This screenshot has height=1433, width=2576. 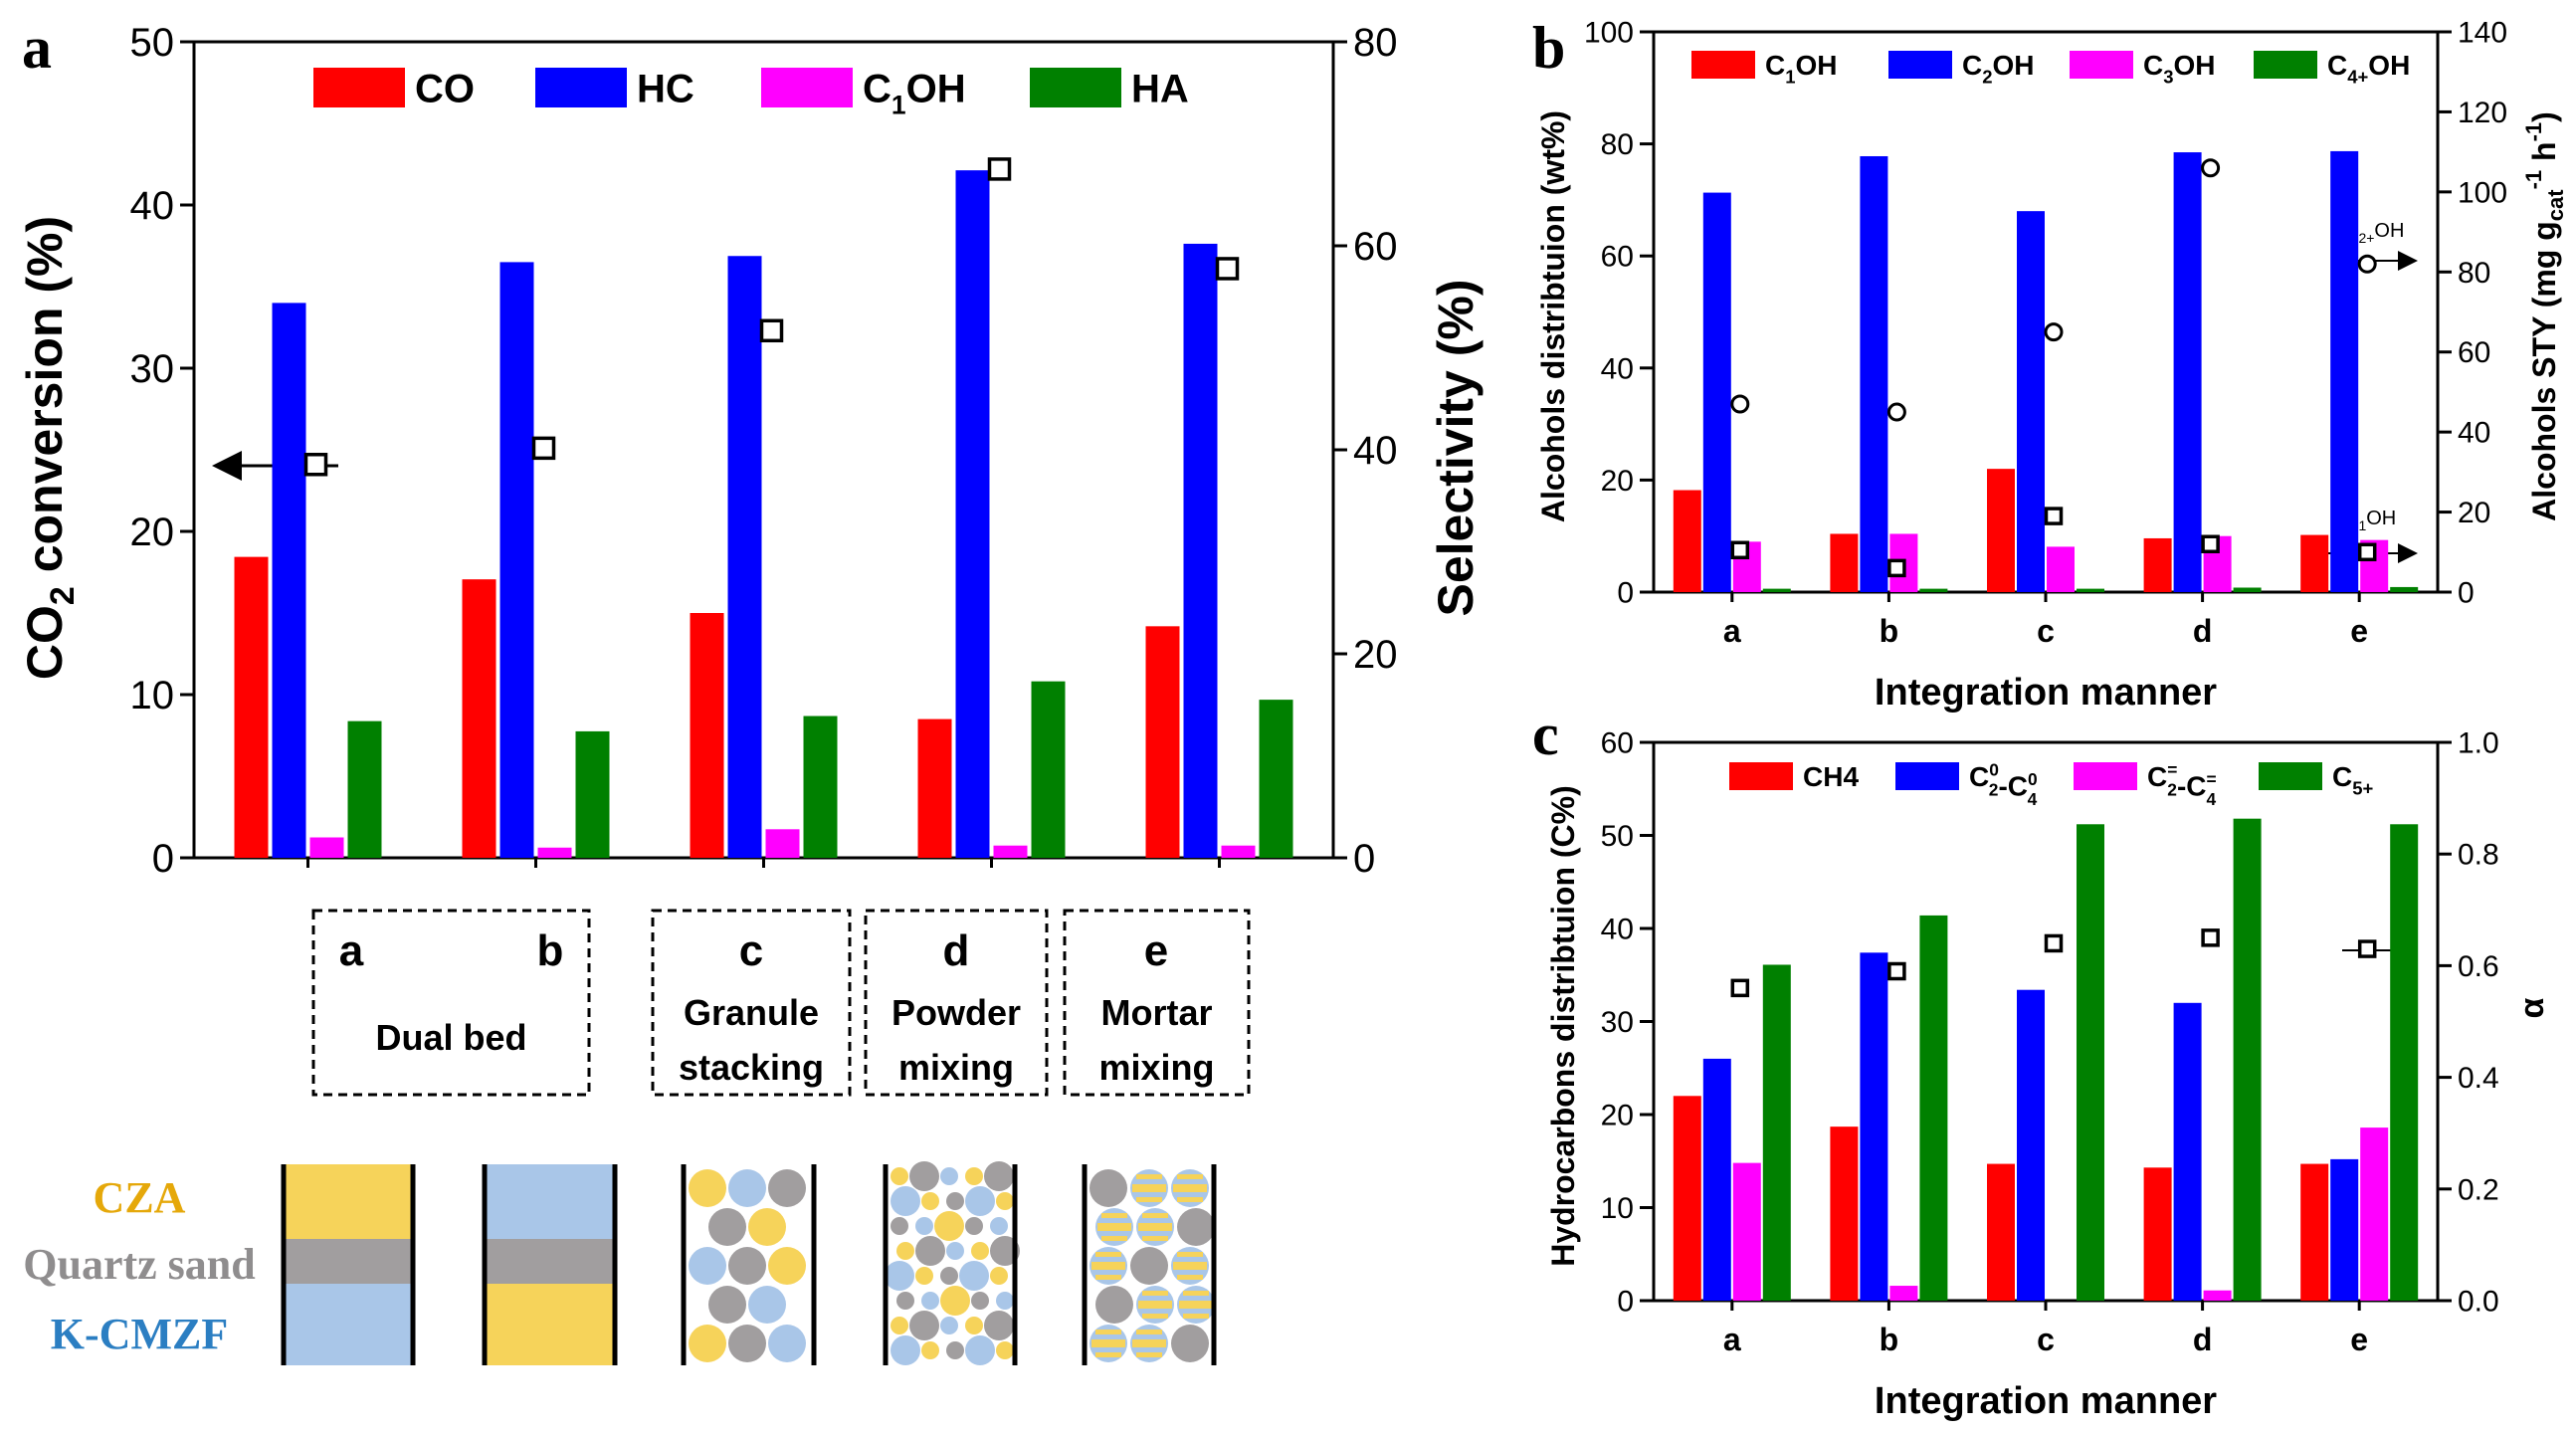 I want to click on reactor-tube-d, so click(x=951, y=1263).